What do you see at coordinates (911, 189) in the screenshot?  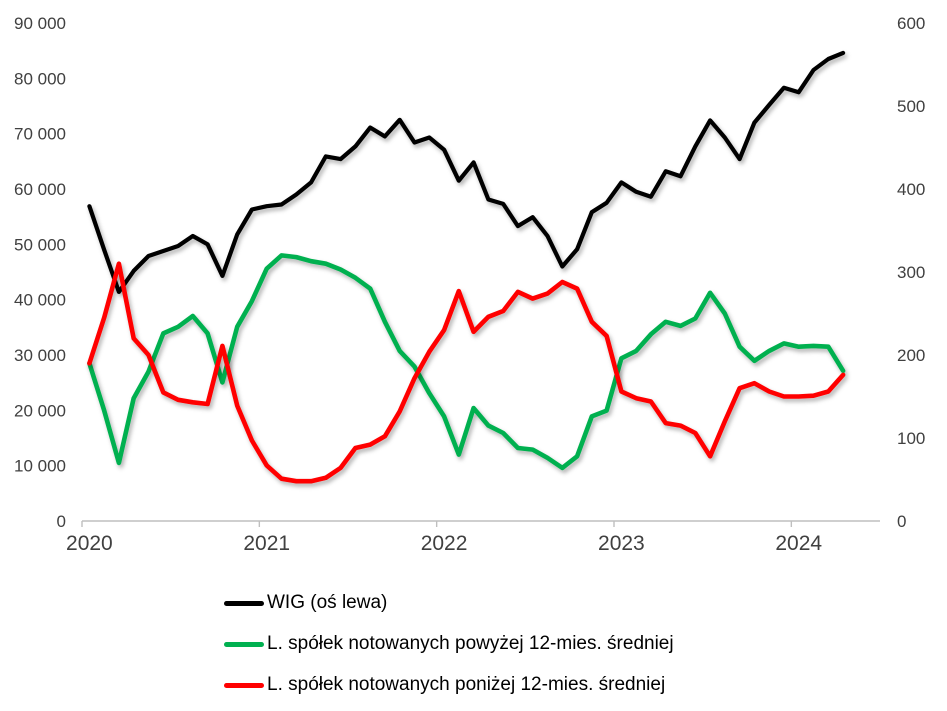 I see `right-axis-tick-label: 400` at bounding box center [911, 189].